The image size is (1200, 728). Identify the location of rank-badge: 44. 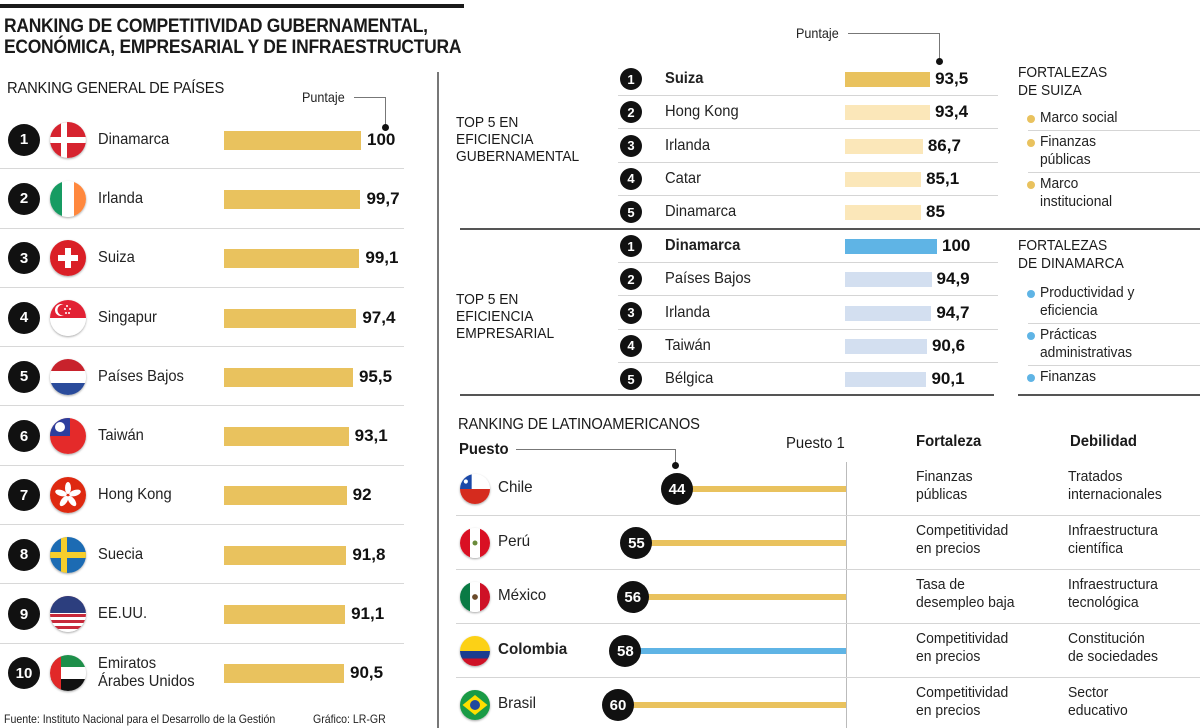
(677, 489).